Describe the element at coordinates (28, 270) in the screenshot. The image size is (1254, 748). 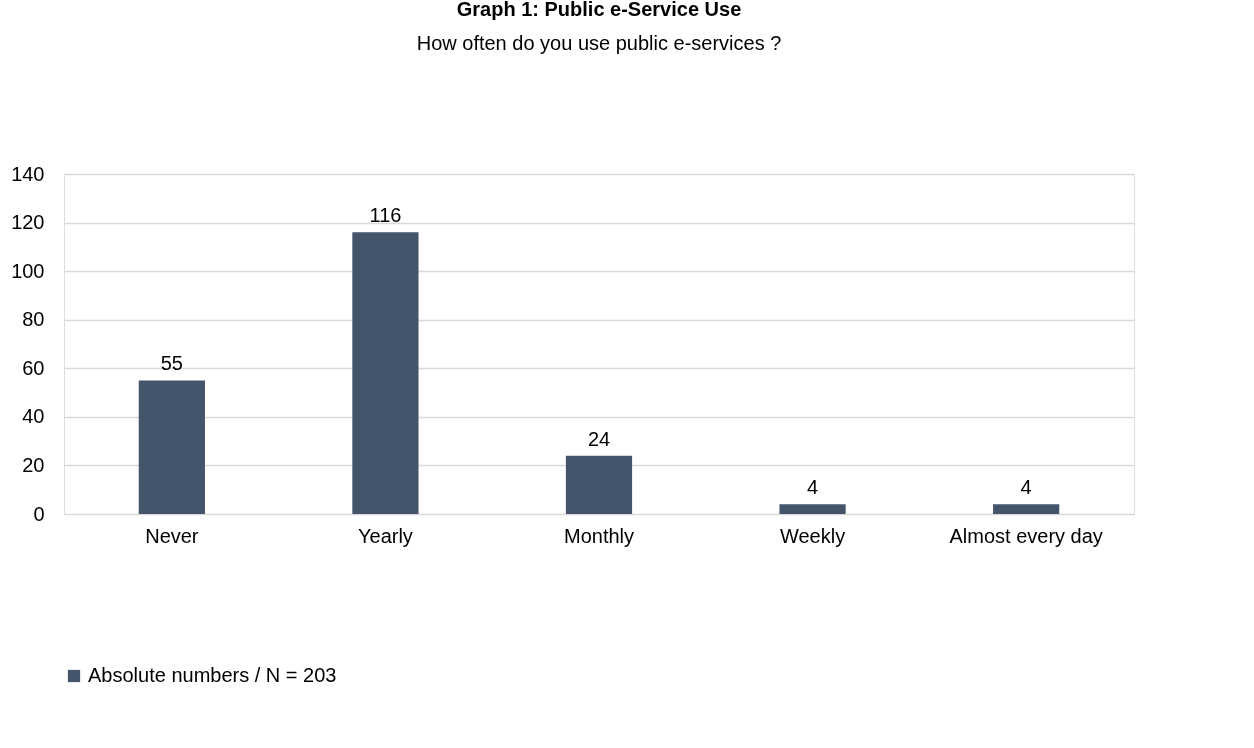
I see `y-tick-label: 100` at that location.